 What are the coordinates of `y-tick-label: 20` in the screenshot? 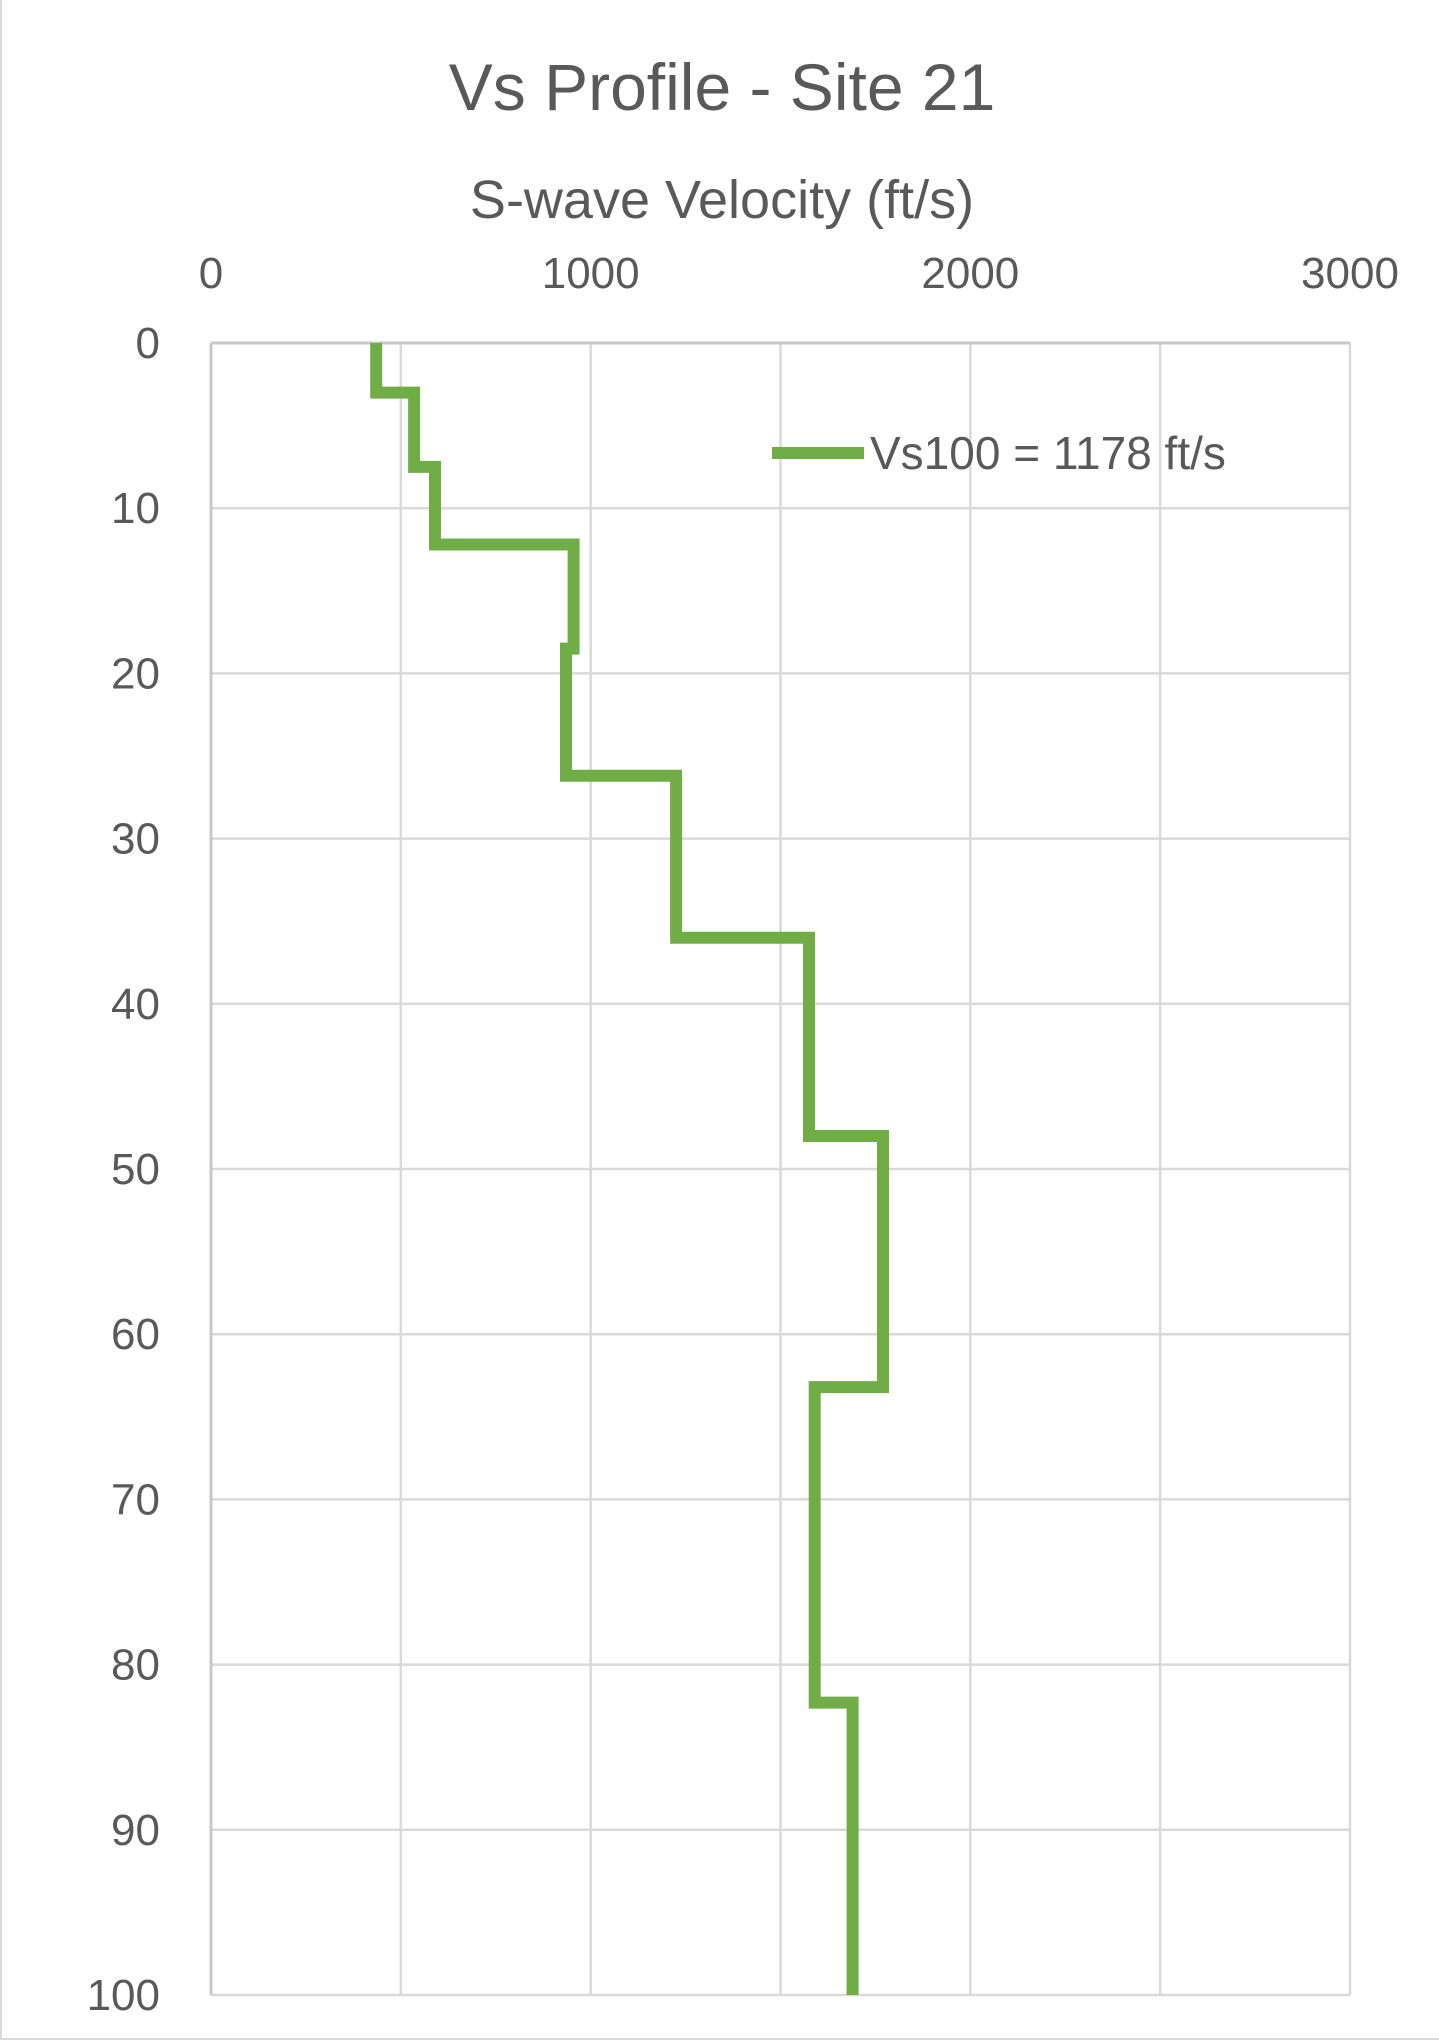 It's located at (135, 673).